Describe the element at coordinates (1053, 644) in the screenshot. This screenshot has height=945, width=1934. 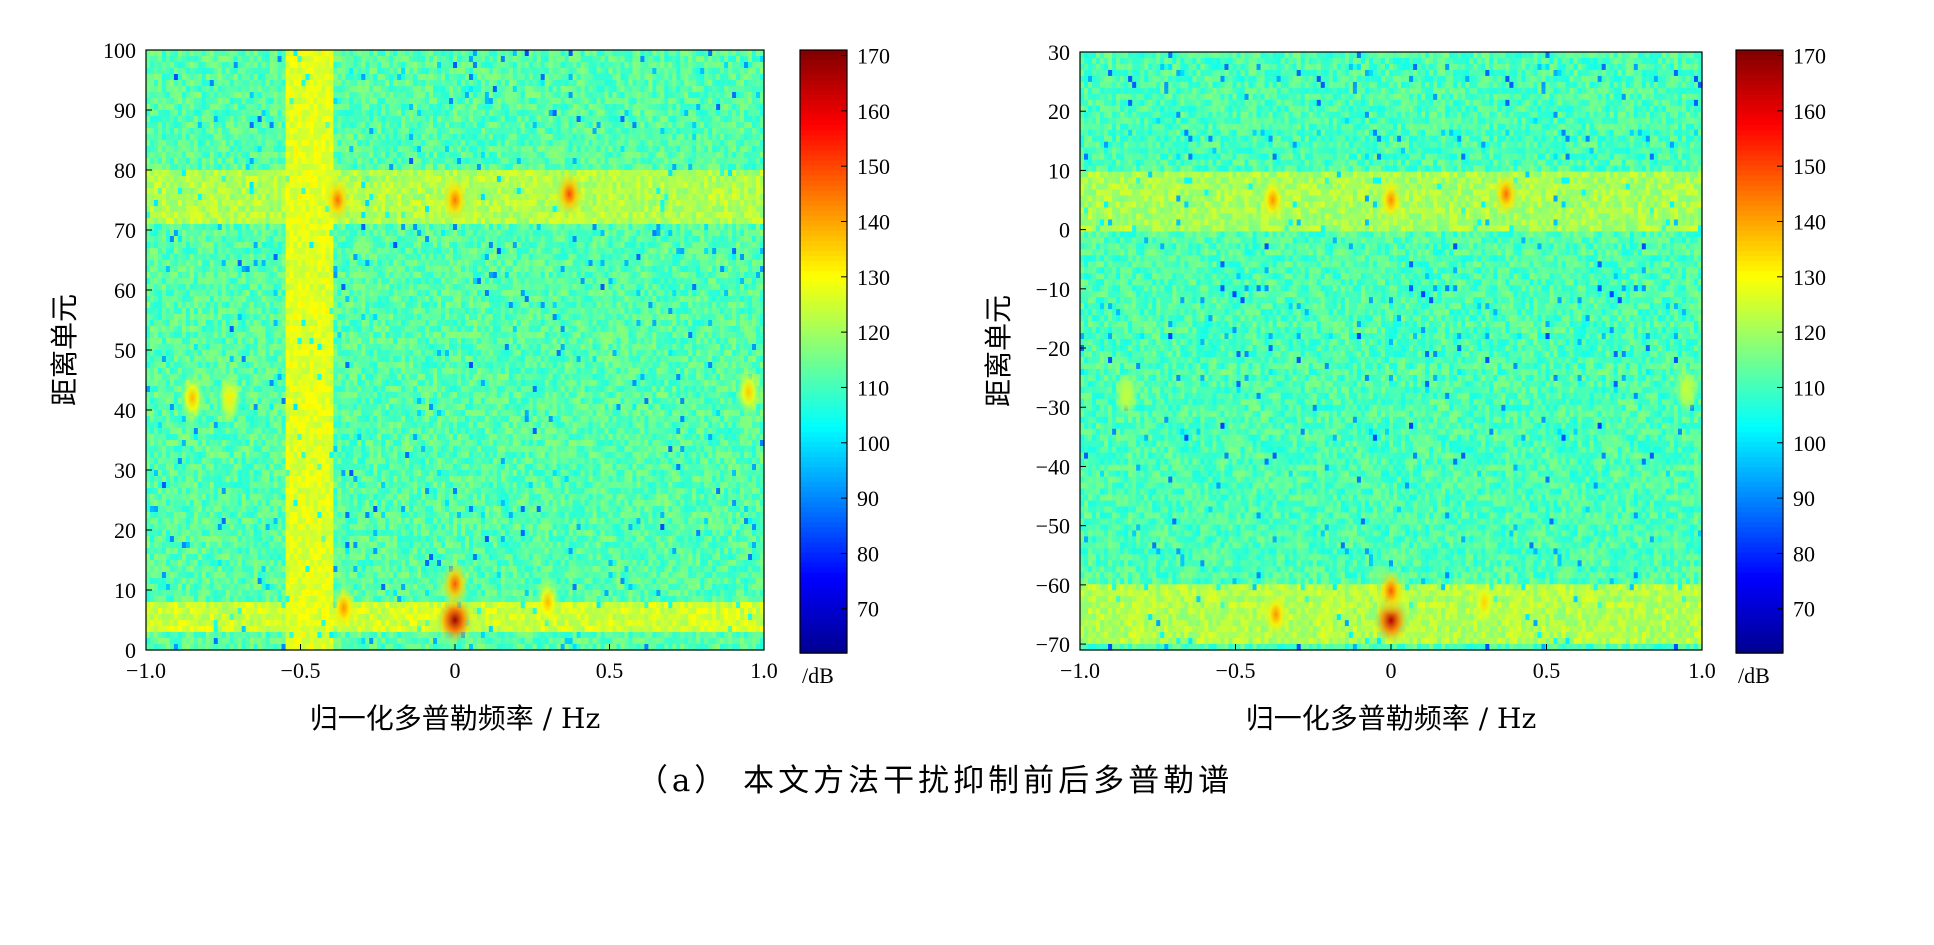
I see `y-tick-label: −70` at that location.